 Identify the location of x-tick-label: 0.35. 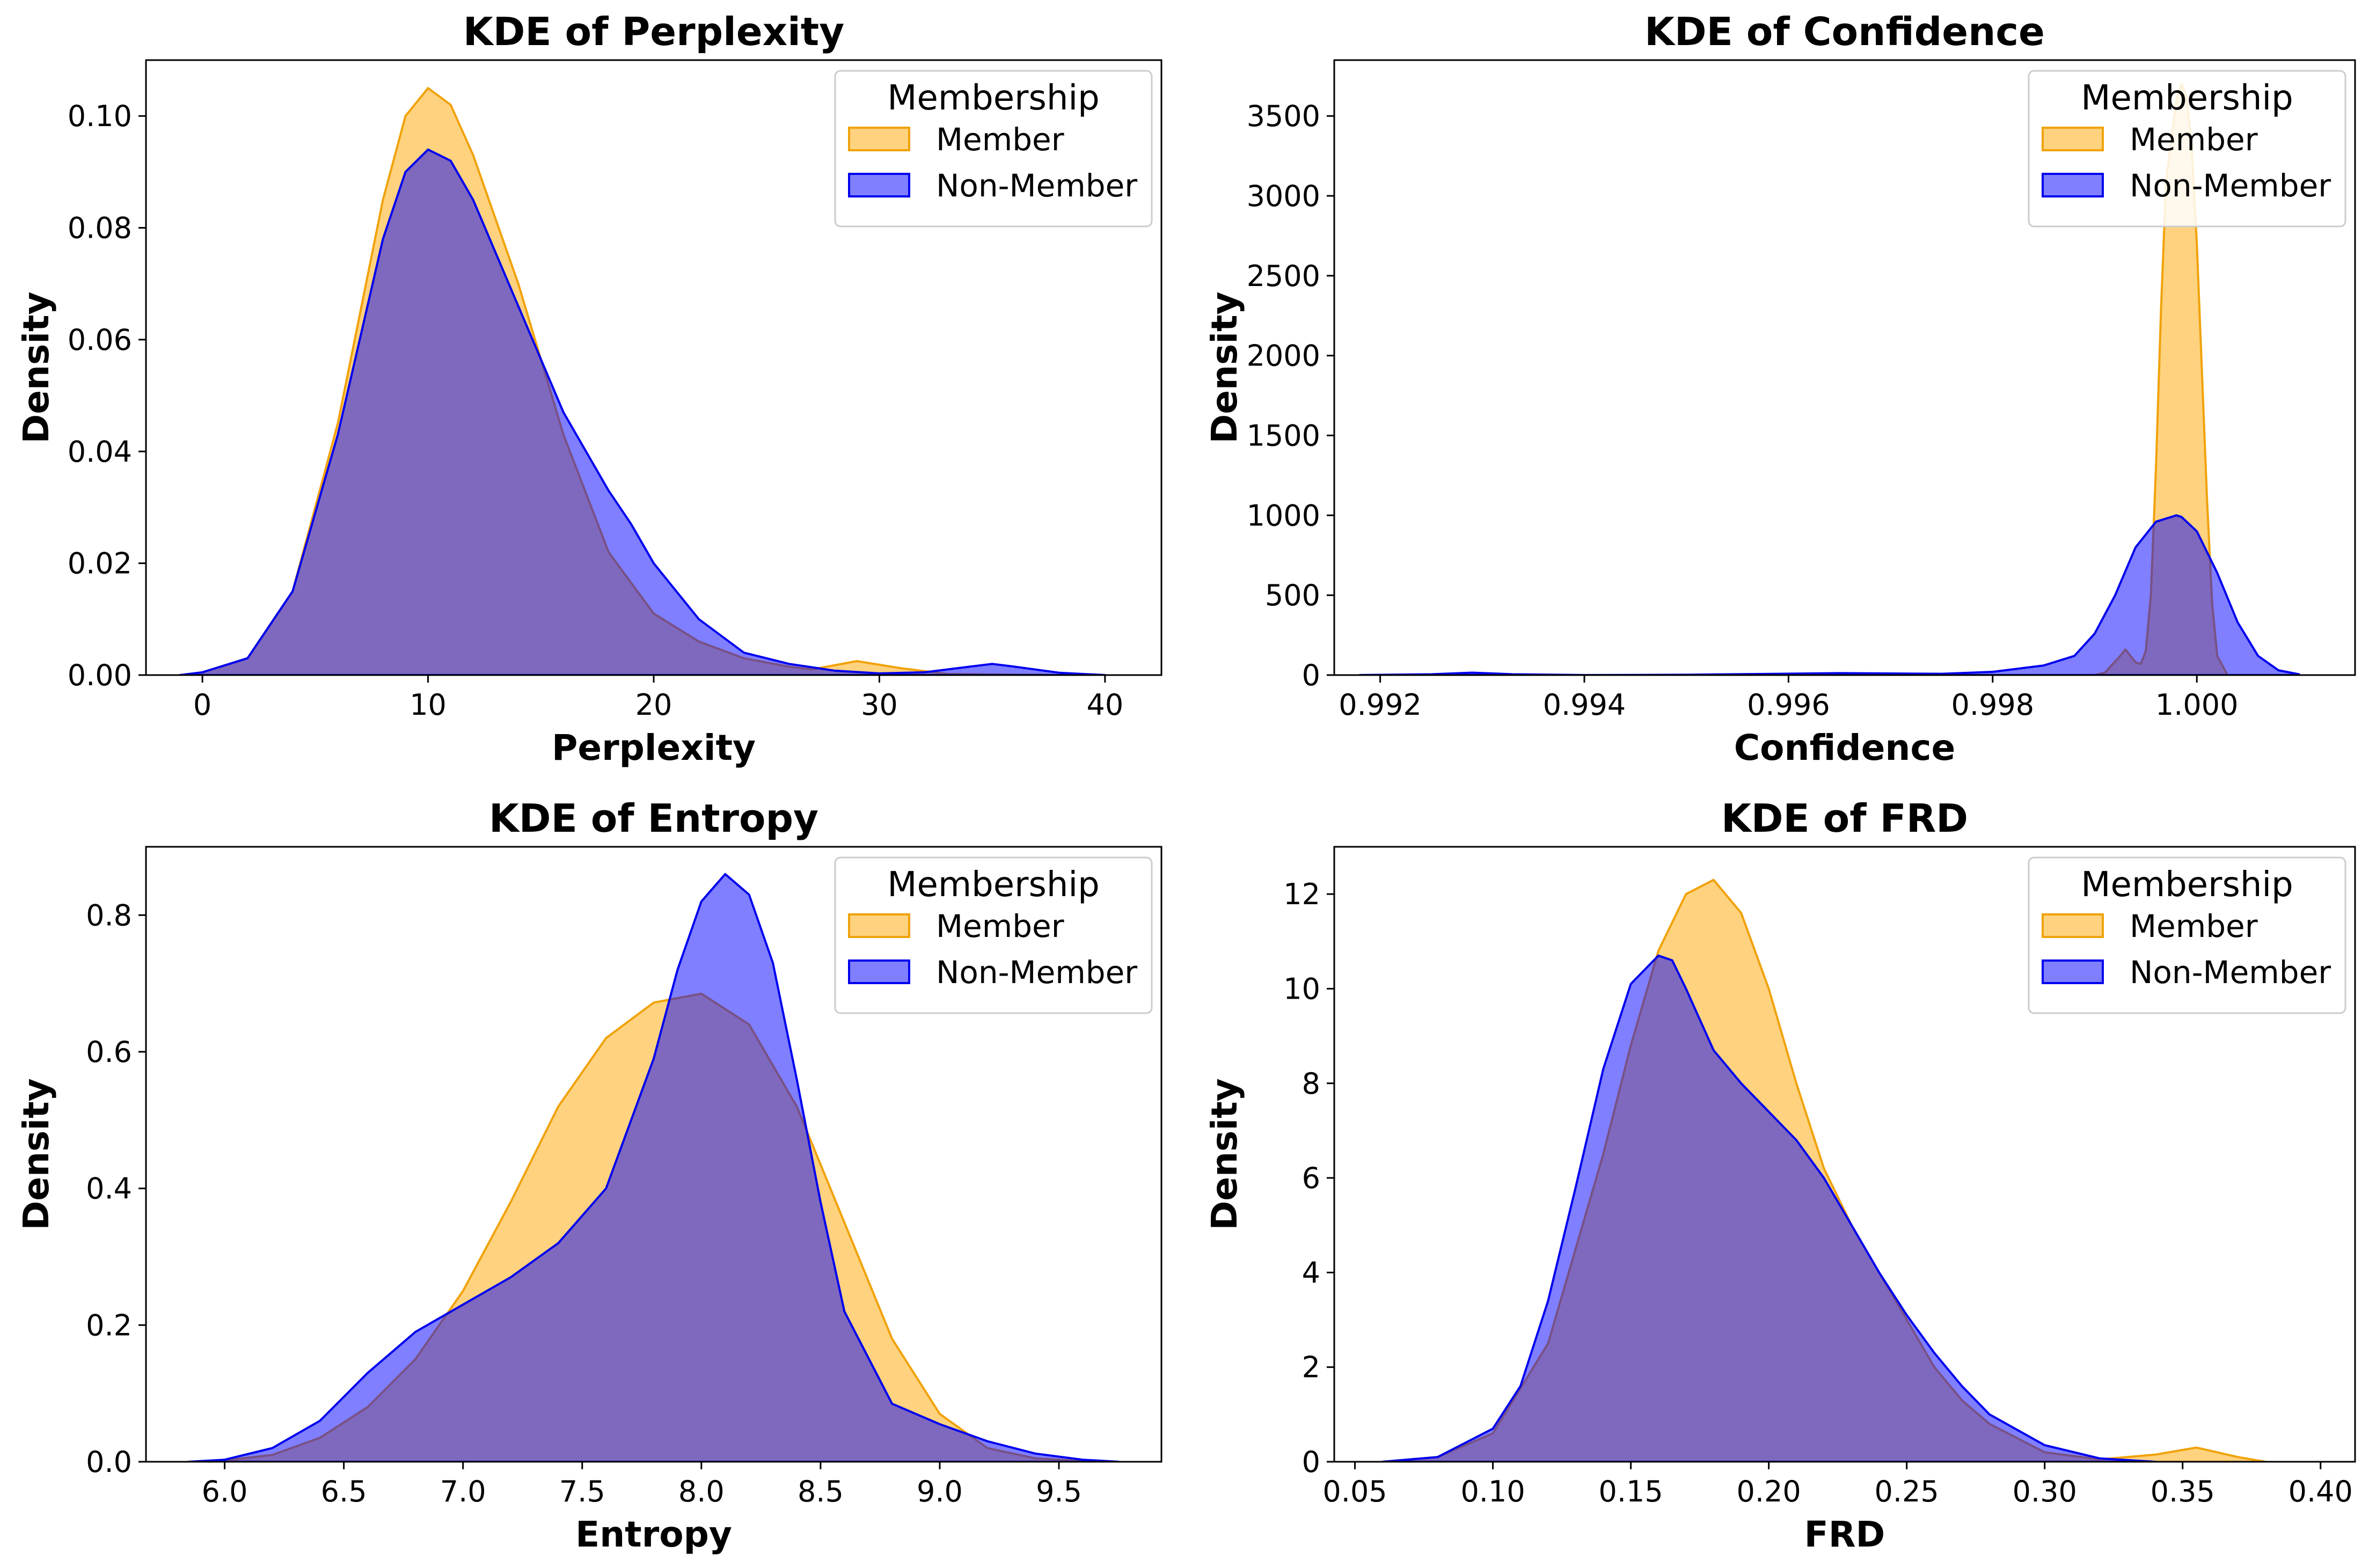
(2183, 1491).